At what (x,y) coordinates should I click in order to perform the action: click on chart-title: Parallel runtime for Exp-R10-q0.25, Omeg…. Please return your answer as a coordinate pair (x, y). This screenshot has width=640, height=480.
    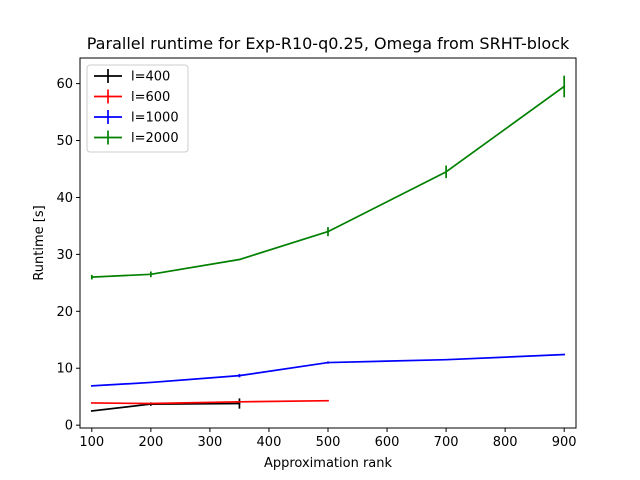
    Looking at the image, I should click on (328, 43).